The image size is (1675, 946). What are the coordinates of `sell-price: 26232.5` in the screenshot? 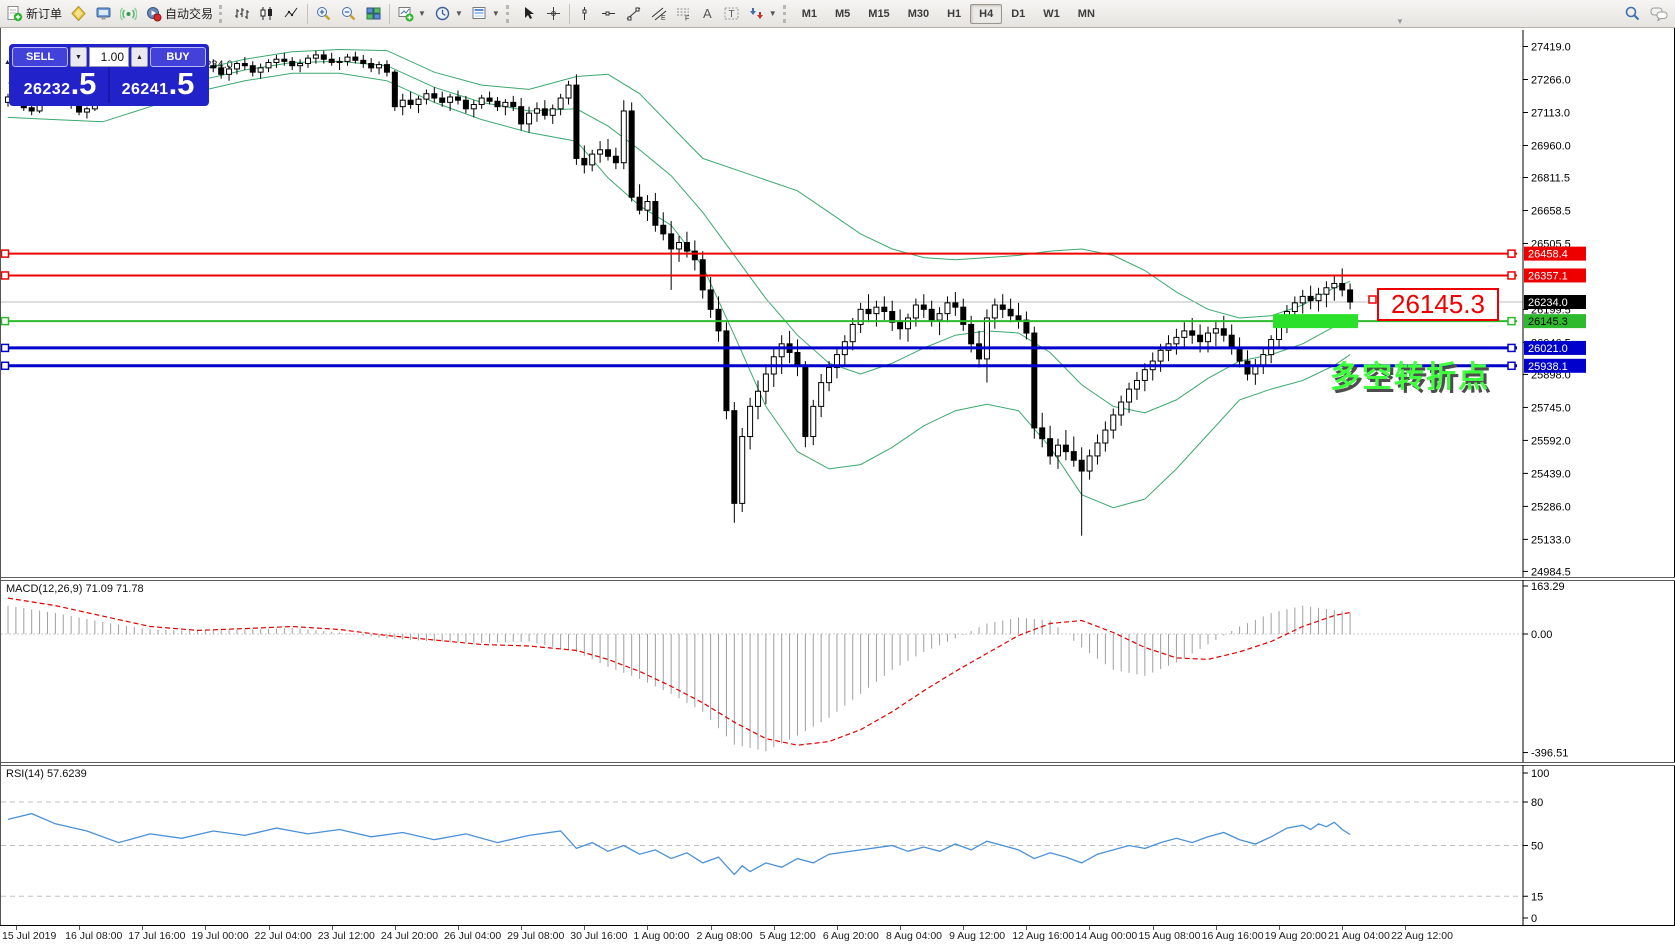 It's located at (60, 85).